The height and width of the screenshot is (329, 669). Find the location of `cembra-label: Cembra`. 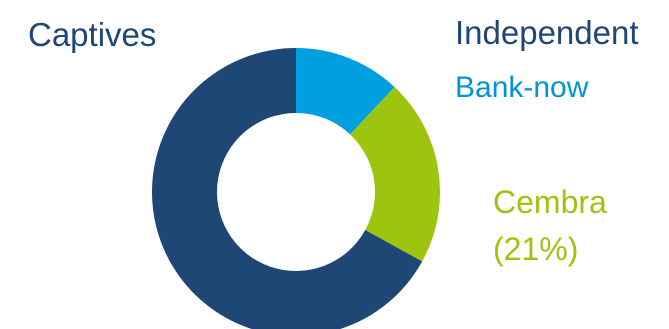

cembra-label: Cembra is located at coordinates (550, 202).